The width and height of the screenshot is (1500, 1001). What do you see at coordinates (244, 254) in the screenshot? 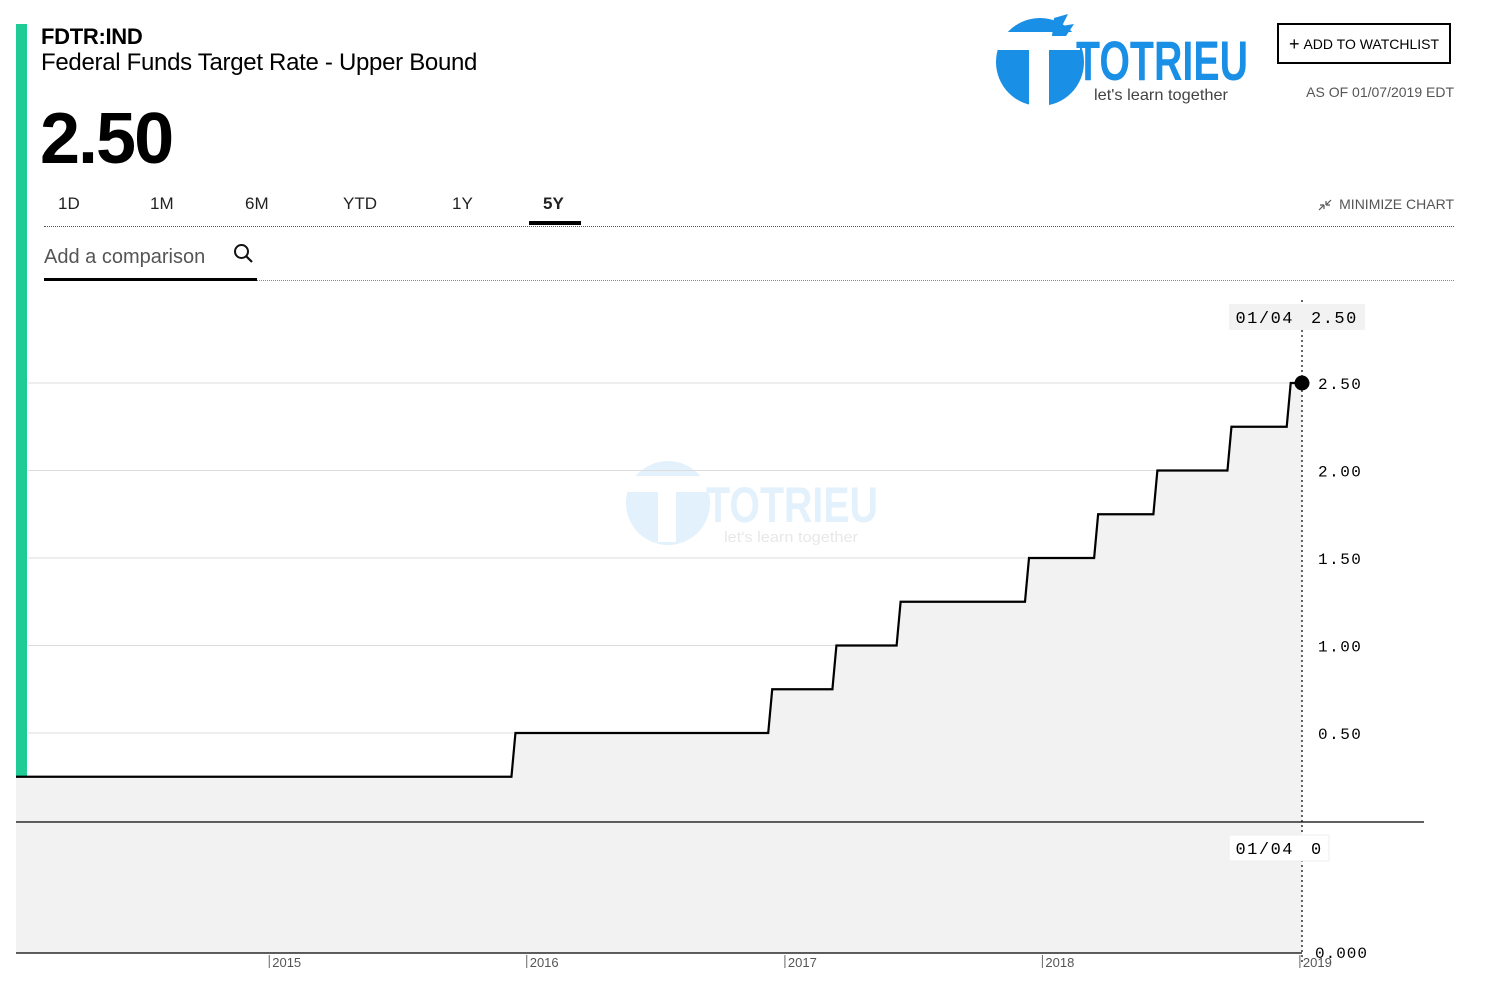
I see `search-icon` at bounding box center [244, 254].